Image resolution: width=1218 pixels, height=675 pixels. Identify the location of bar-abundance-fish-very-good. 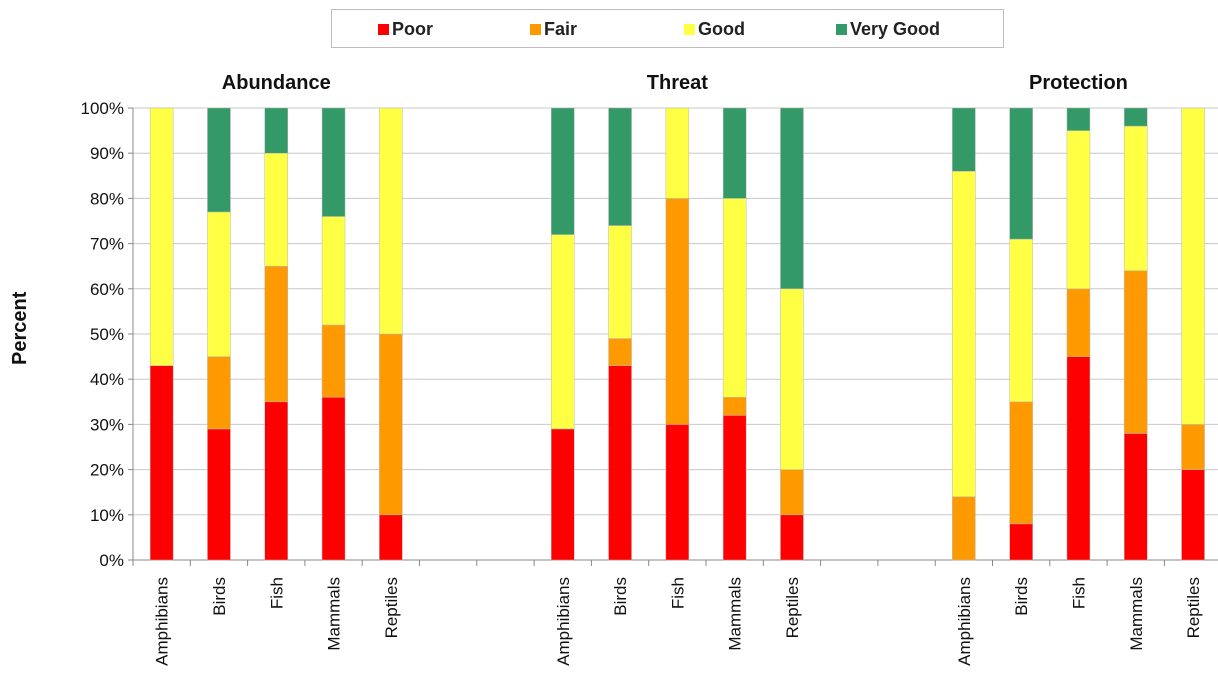
(276, 130).